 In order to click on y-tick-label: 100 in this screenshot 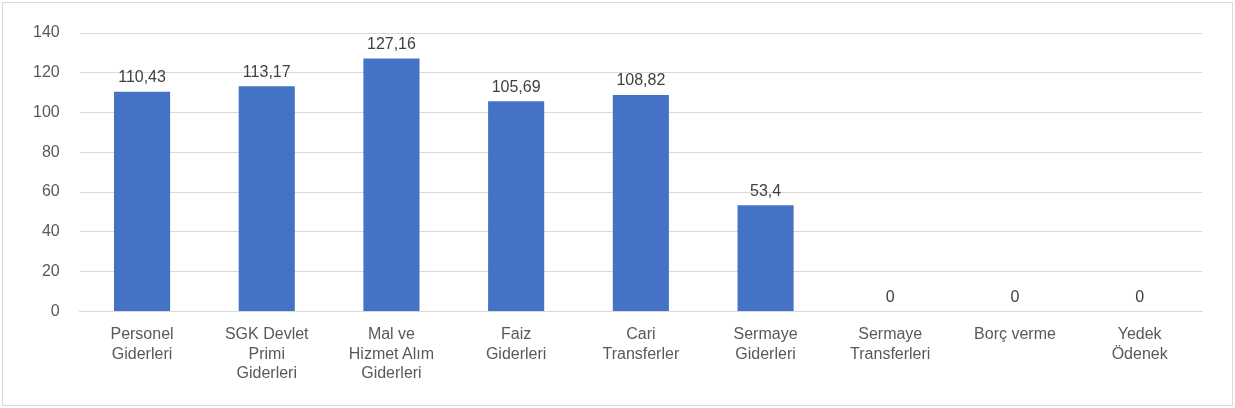, I will do `click(46, 111)`.